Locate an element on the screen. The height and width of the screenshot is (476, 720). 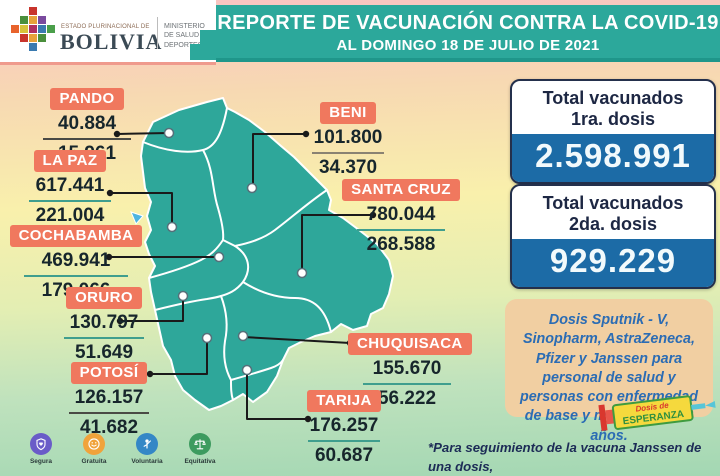
dept-tarija: TARIJA 176.257 60.687 is located at coordinates (344, 428).